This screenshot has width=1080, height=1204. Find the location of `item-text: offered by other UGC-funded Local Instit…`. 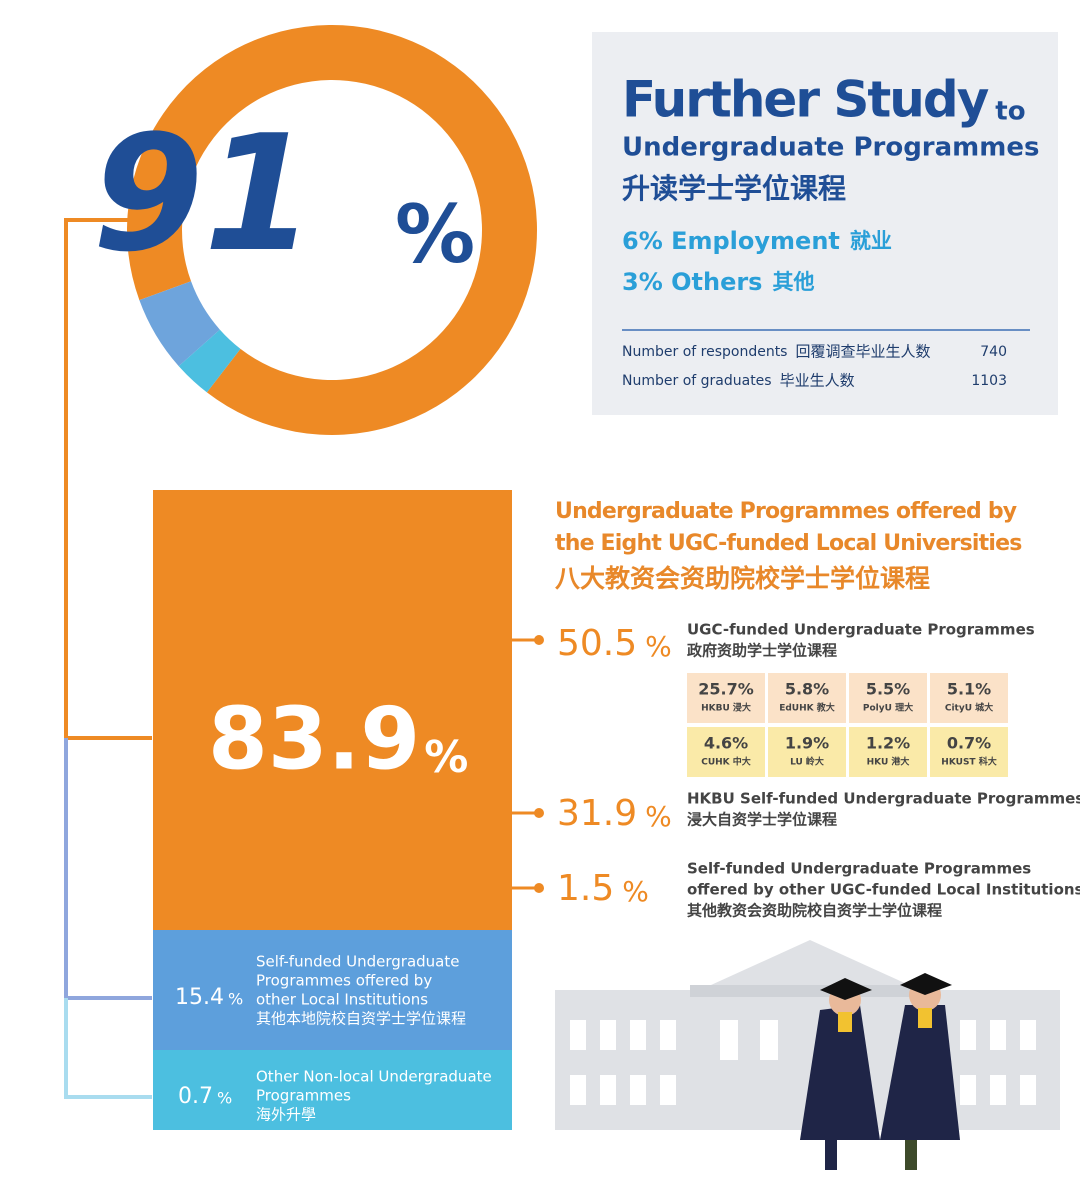

item-text: offered by other UGC-funded Local Instit… is located at coordinates (883, 890).